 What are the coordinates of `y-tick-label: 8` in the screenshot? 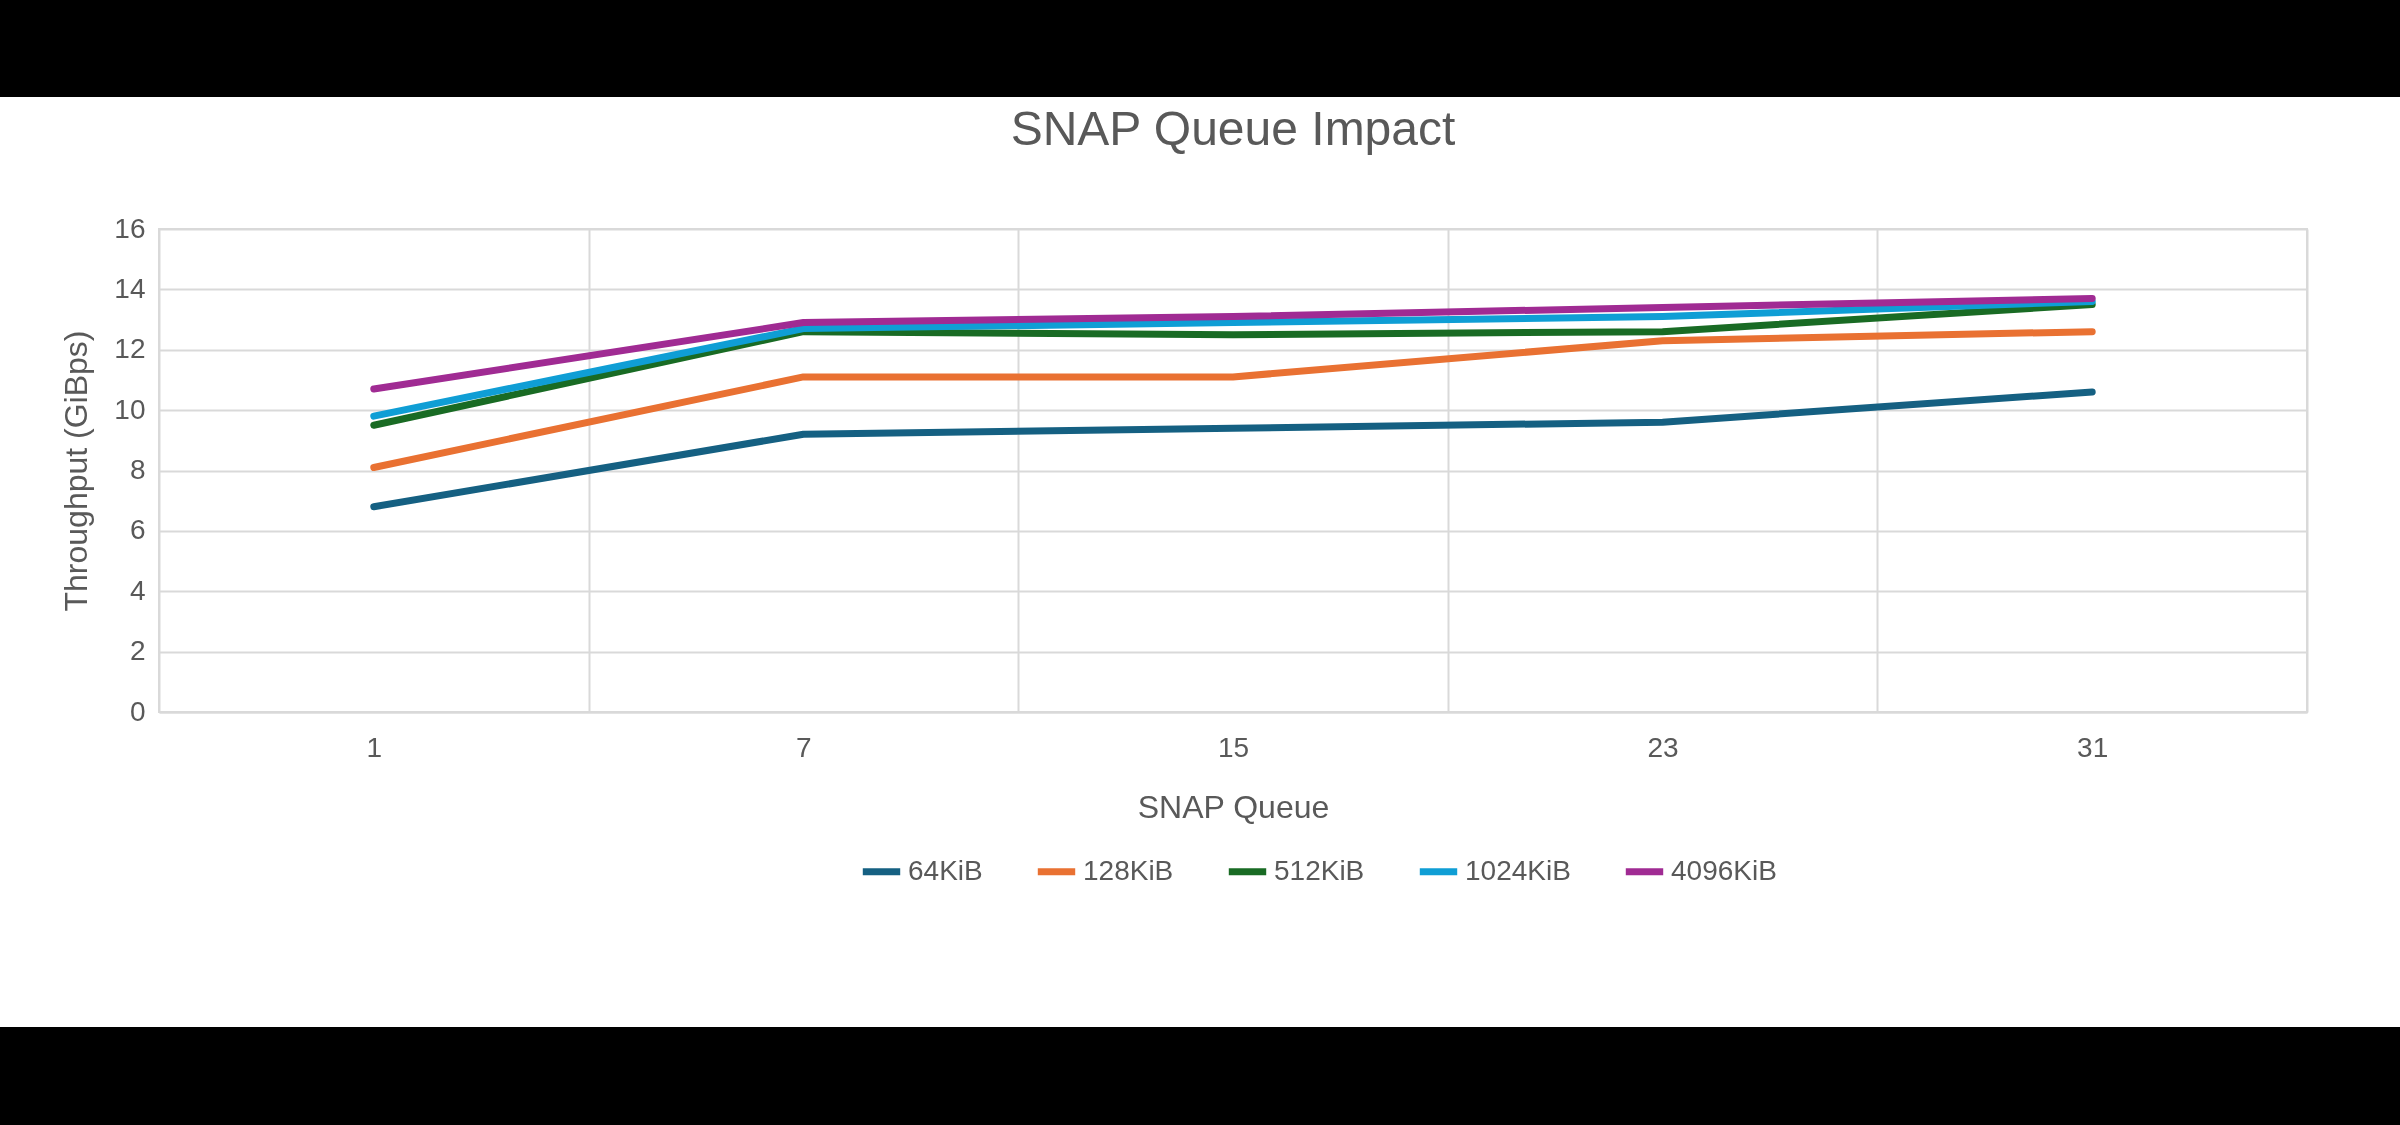 It's located at (137, 469).